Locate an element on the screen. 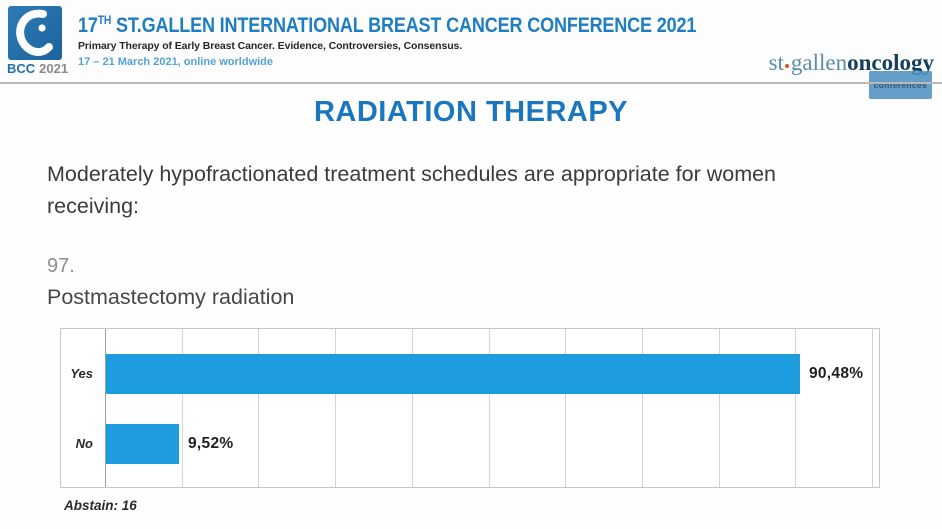  bcc-logo is located at coordinates (35, 33).